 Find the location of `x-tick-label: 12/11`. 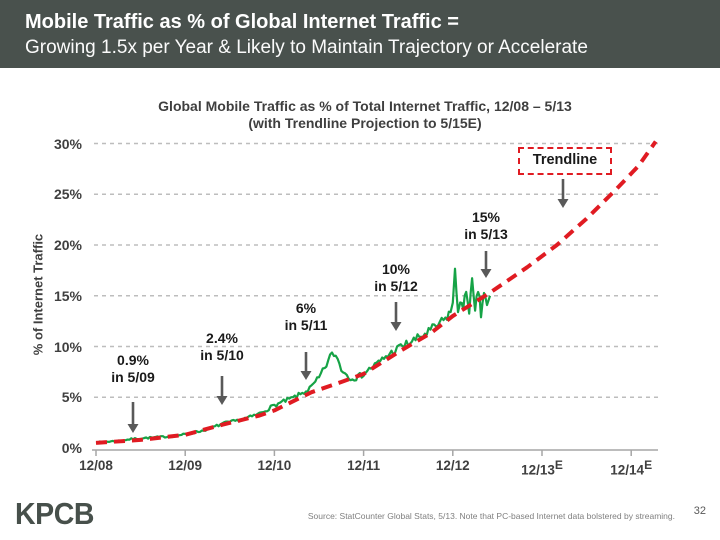

x-tick-label: 12/11 is located at coordinates (364, 465).